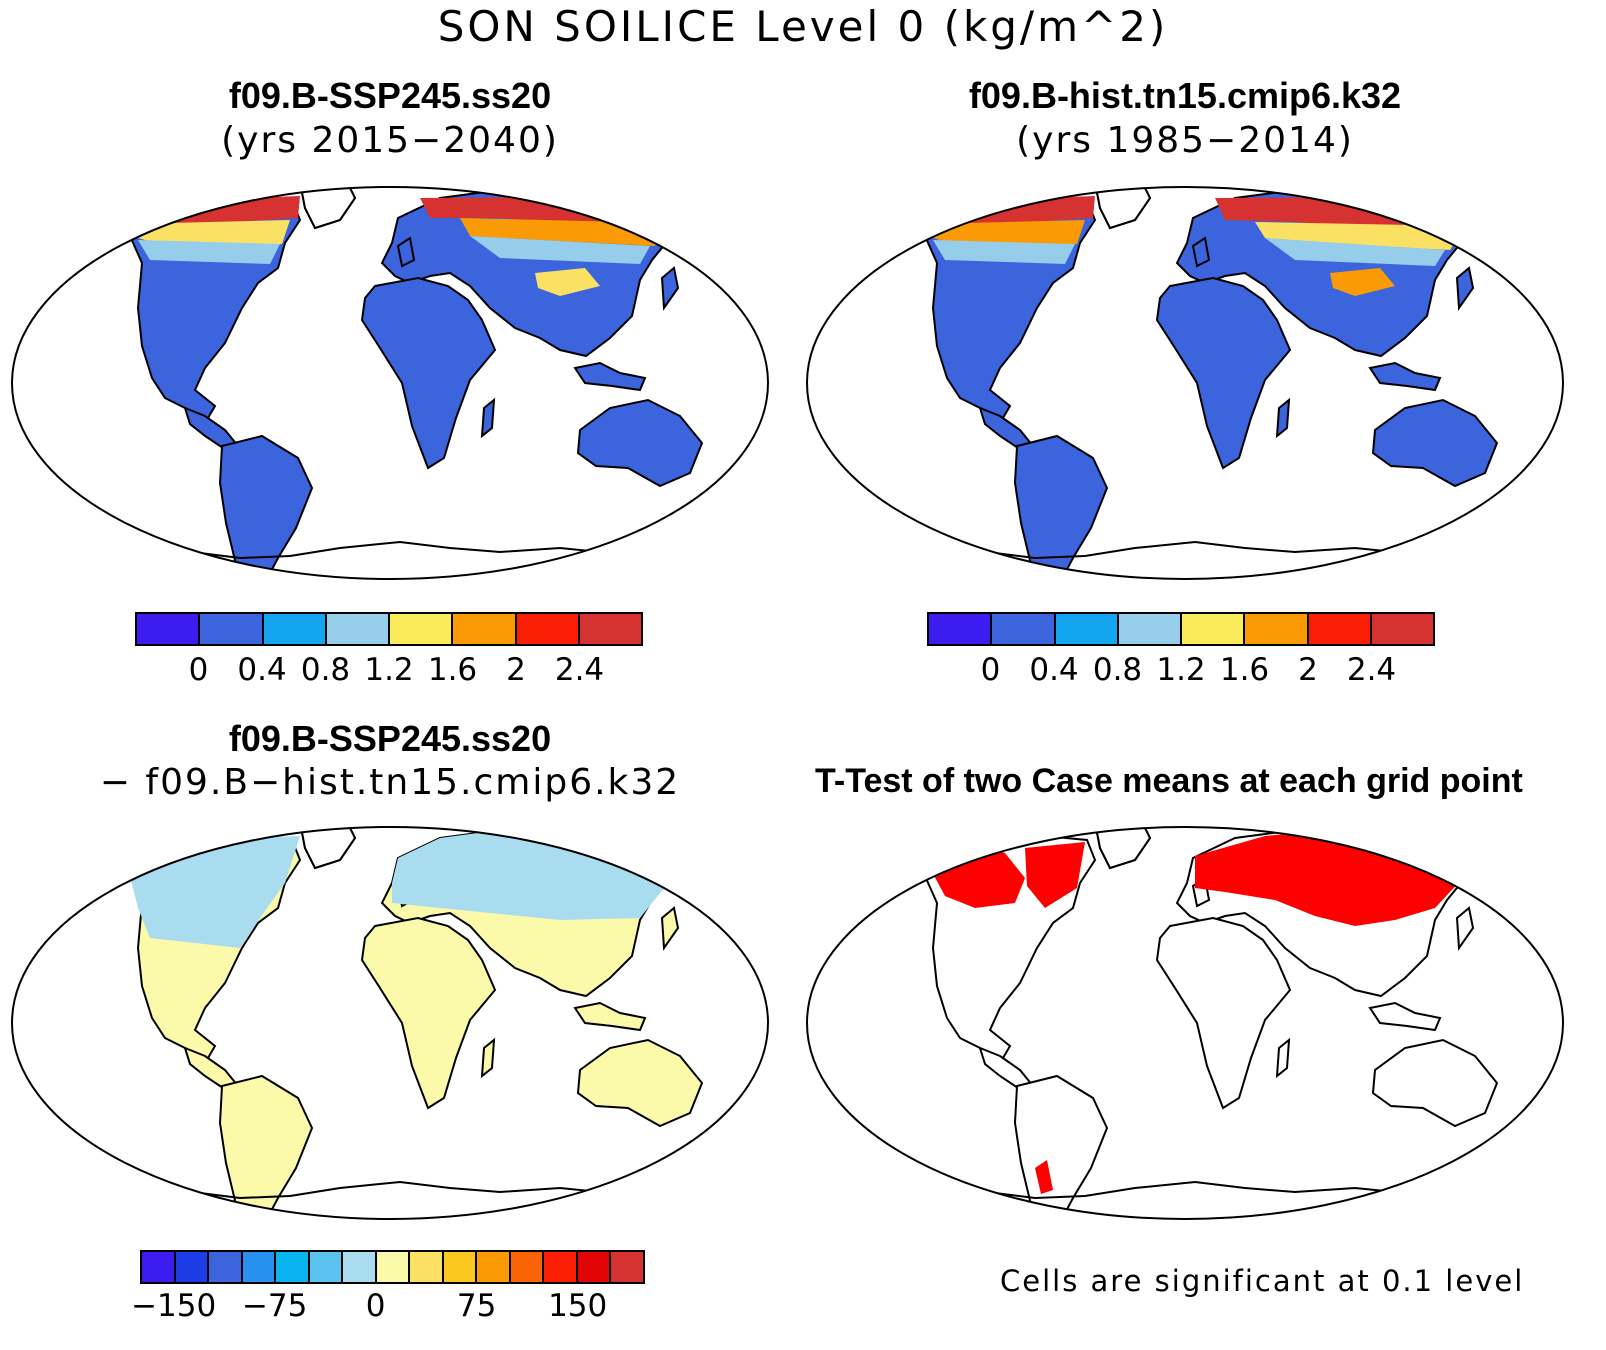  I want to click on panel-diff-subtitle: − f09.B−hist.tn15.cmip6.k32, so click(390, 782).